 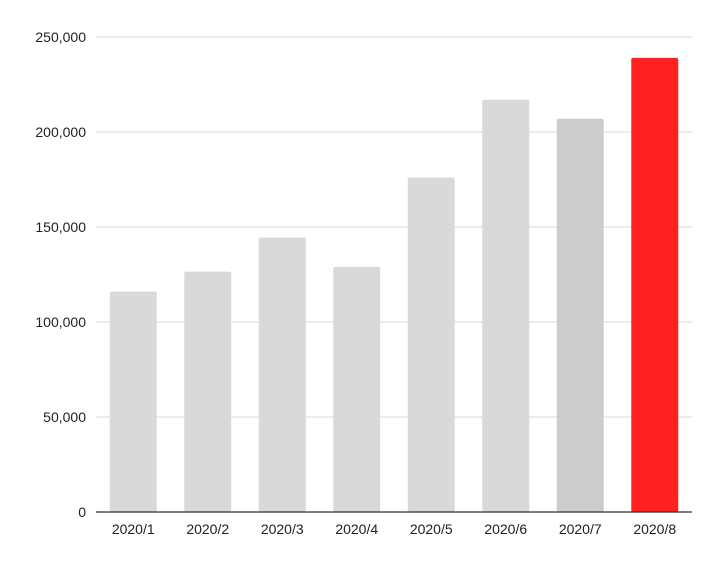 I want to click on y-tick-label: 0, so click(x=82, y=512).